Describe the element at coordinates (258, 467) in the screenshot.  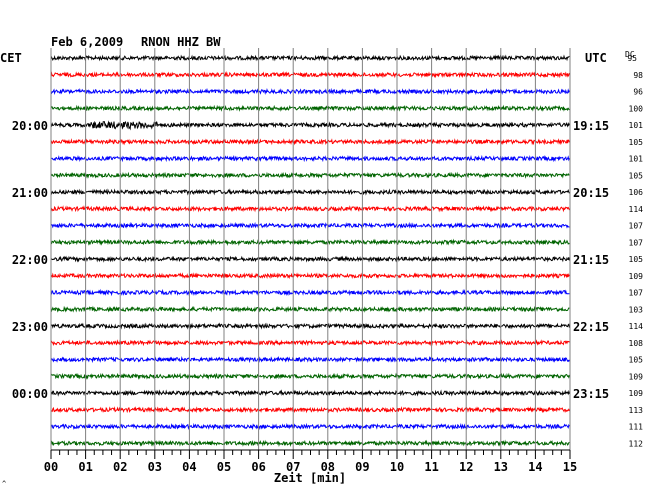
I see `x-tick-label: 06` at that location.